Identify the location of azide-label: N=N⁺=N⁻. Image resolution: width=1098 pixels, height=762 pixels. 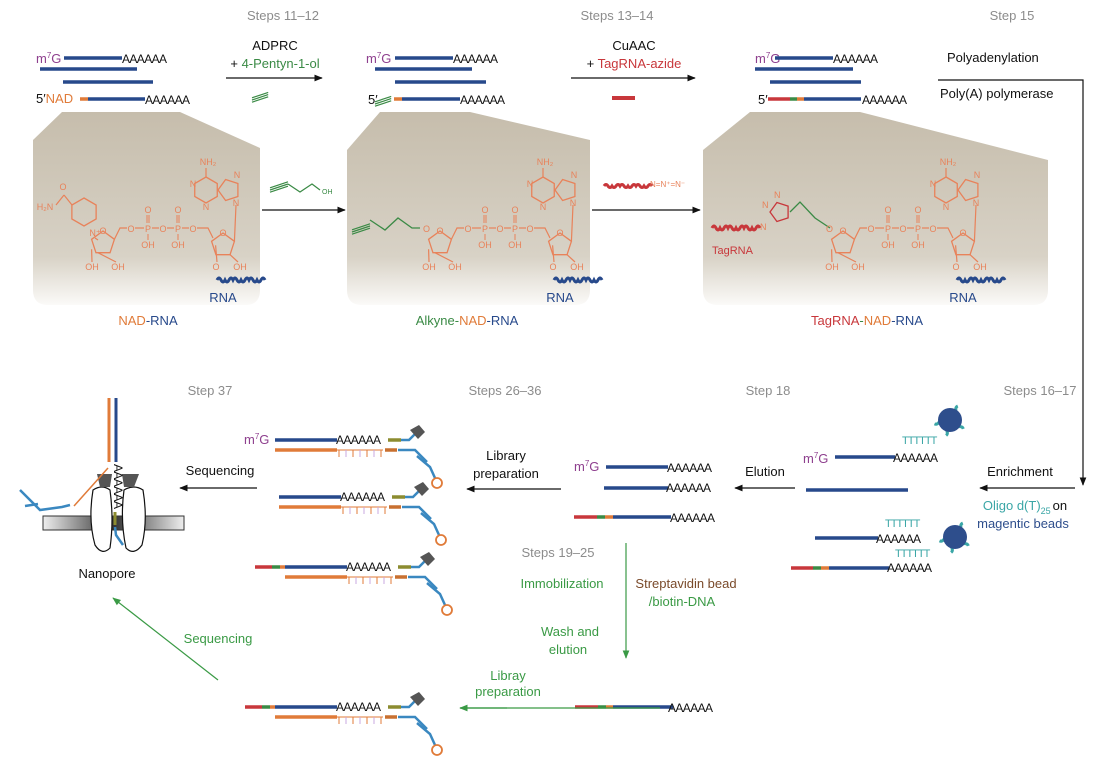
(667, 184).